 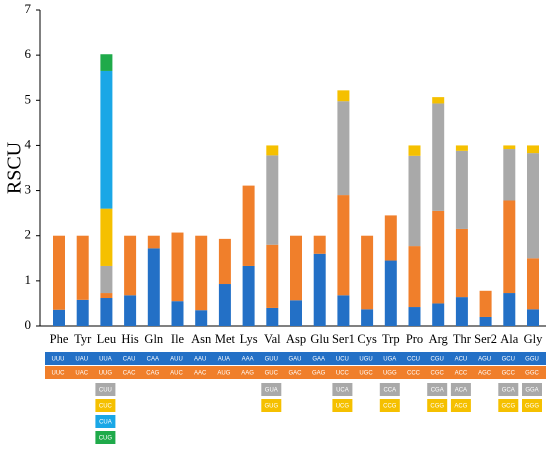 What do you see at coordinates (28, 143) in the screenshot?
I see `y-tick-label: 4` at bounding box center [28, 143].